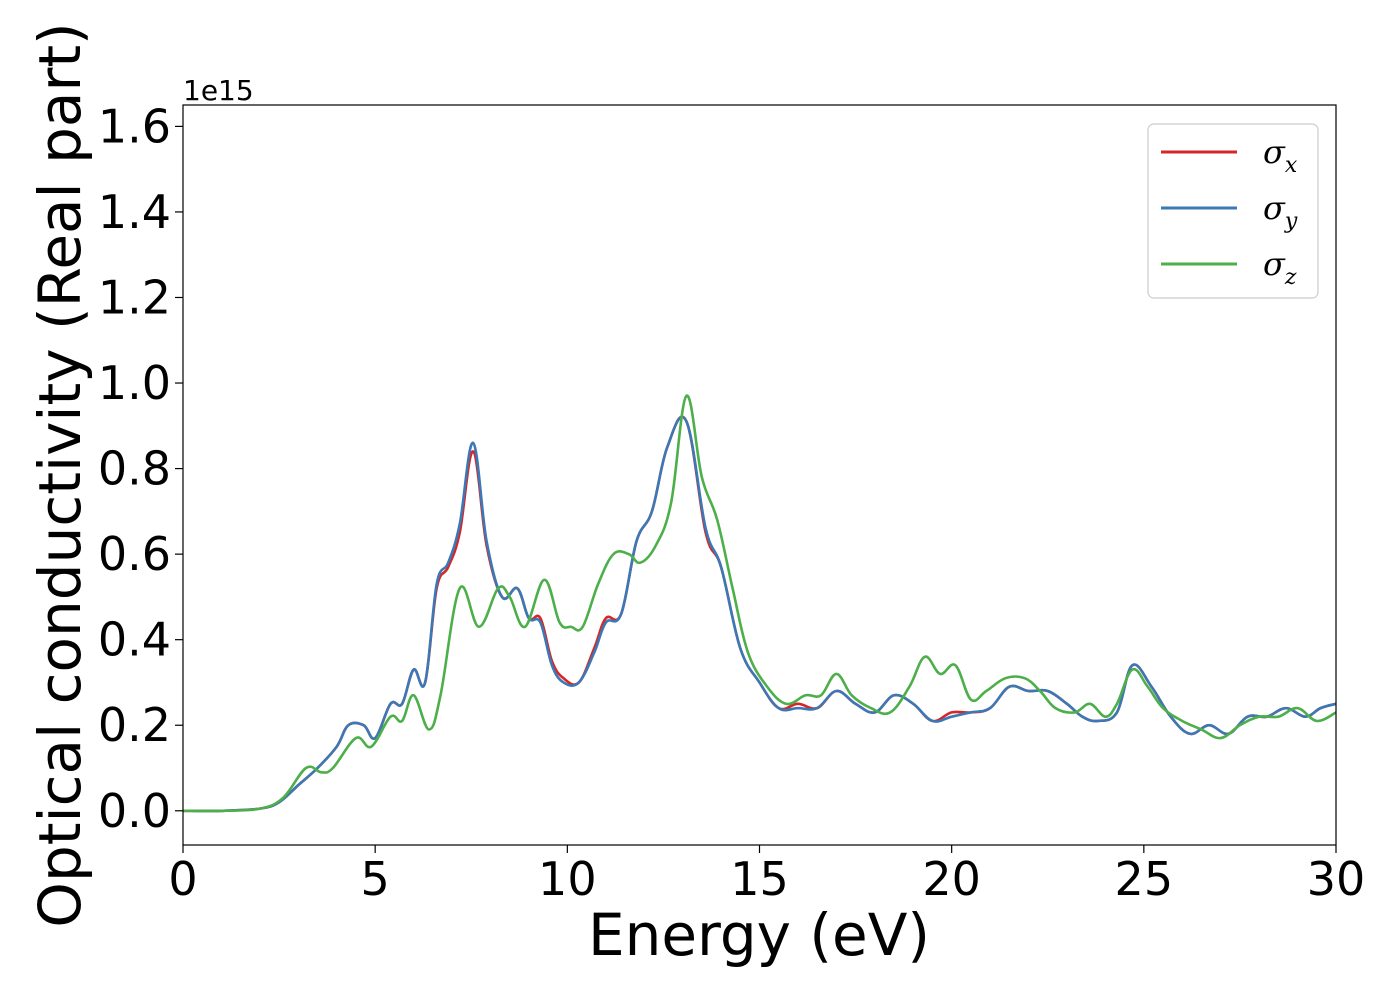 Image resolution: width=1400 pixels, height=1000 pixels. What do you see at coordinates (1336, 879) in the screenshot?
I see `x-tick-label: 30` at bounding box center [1336, 879].